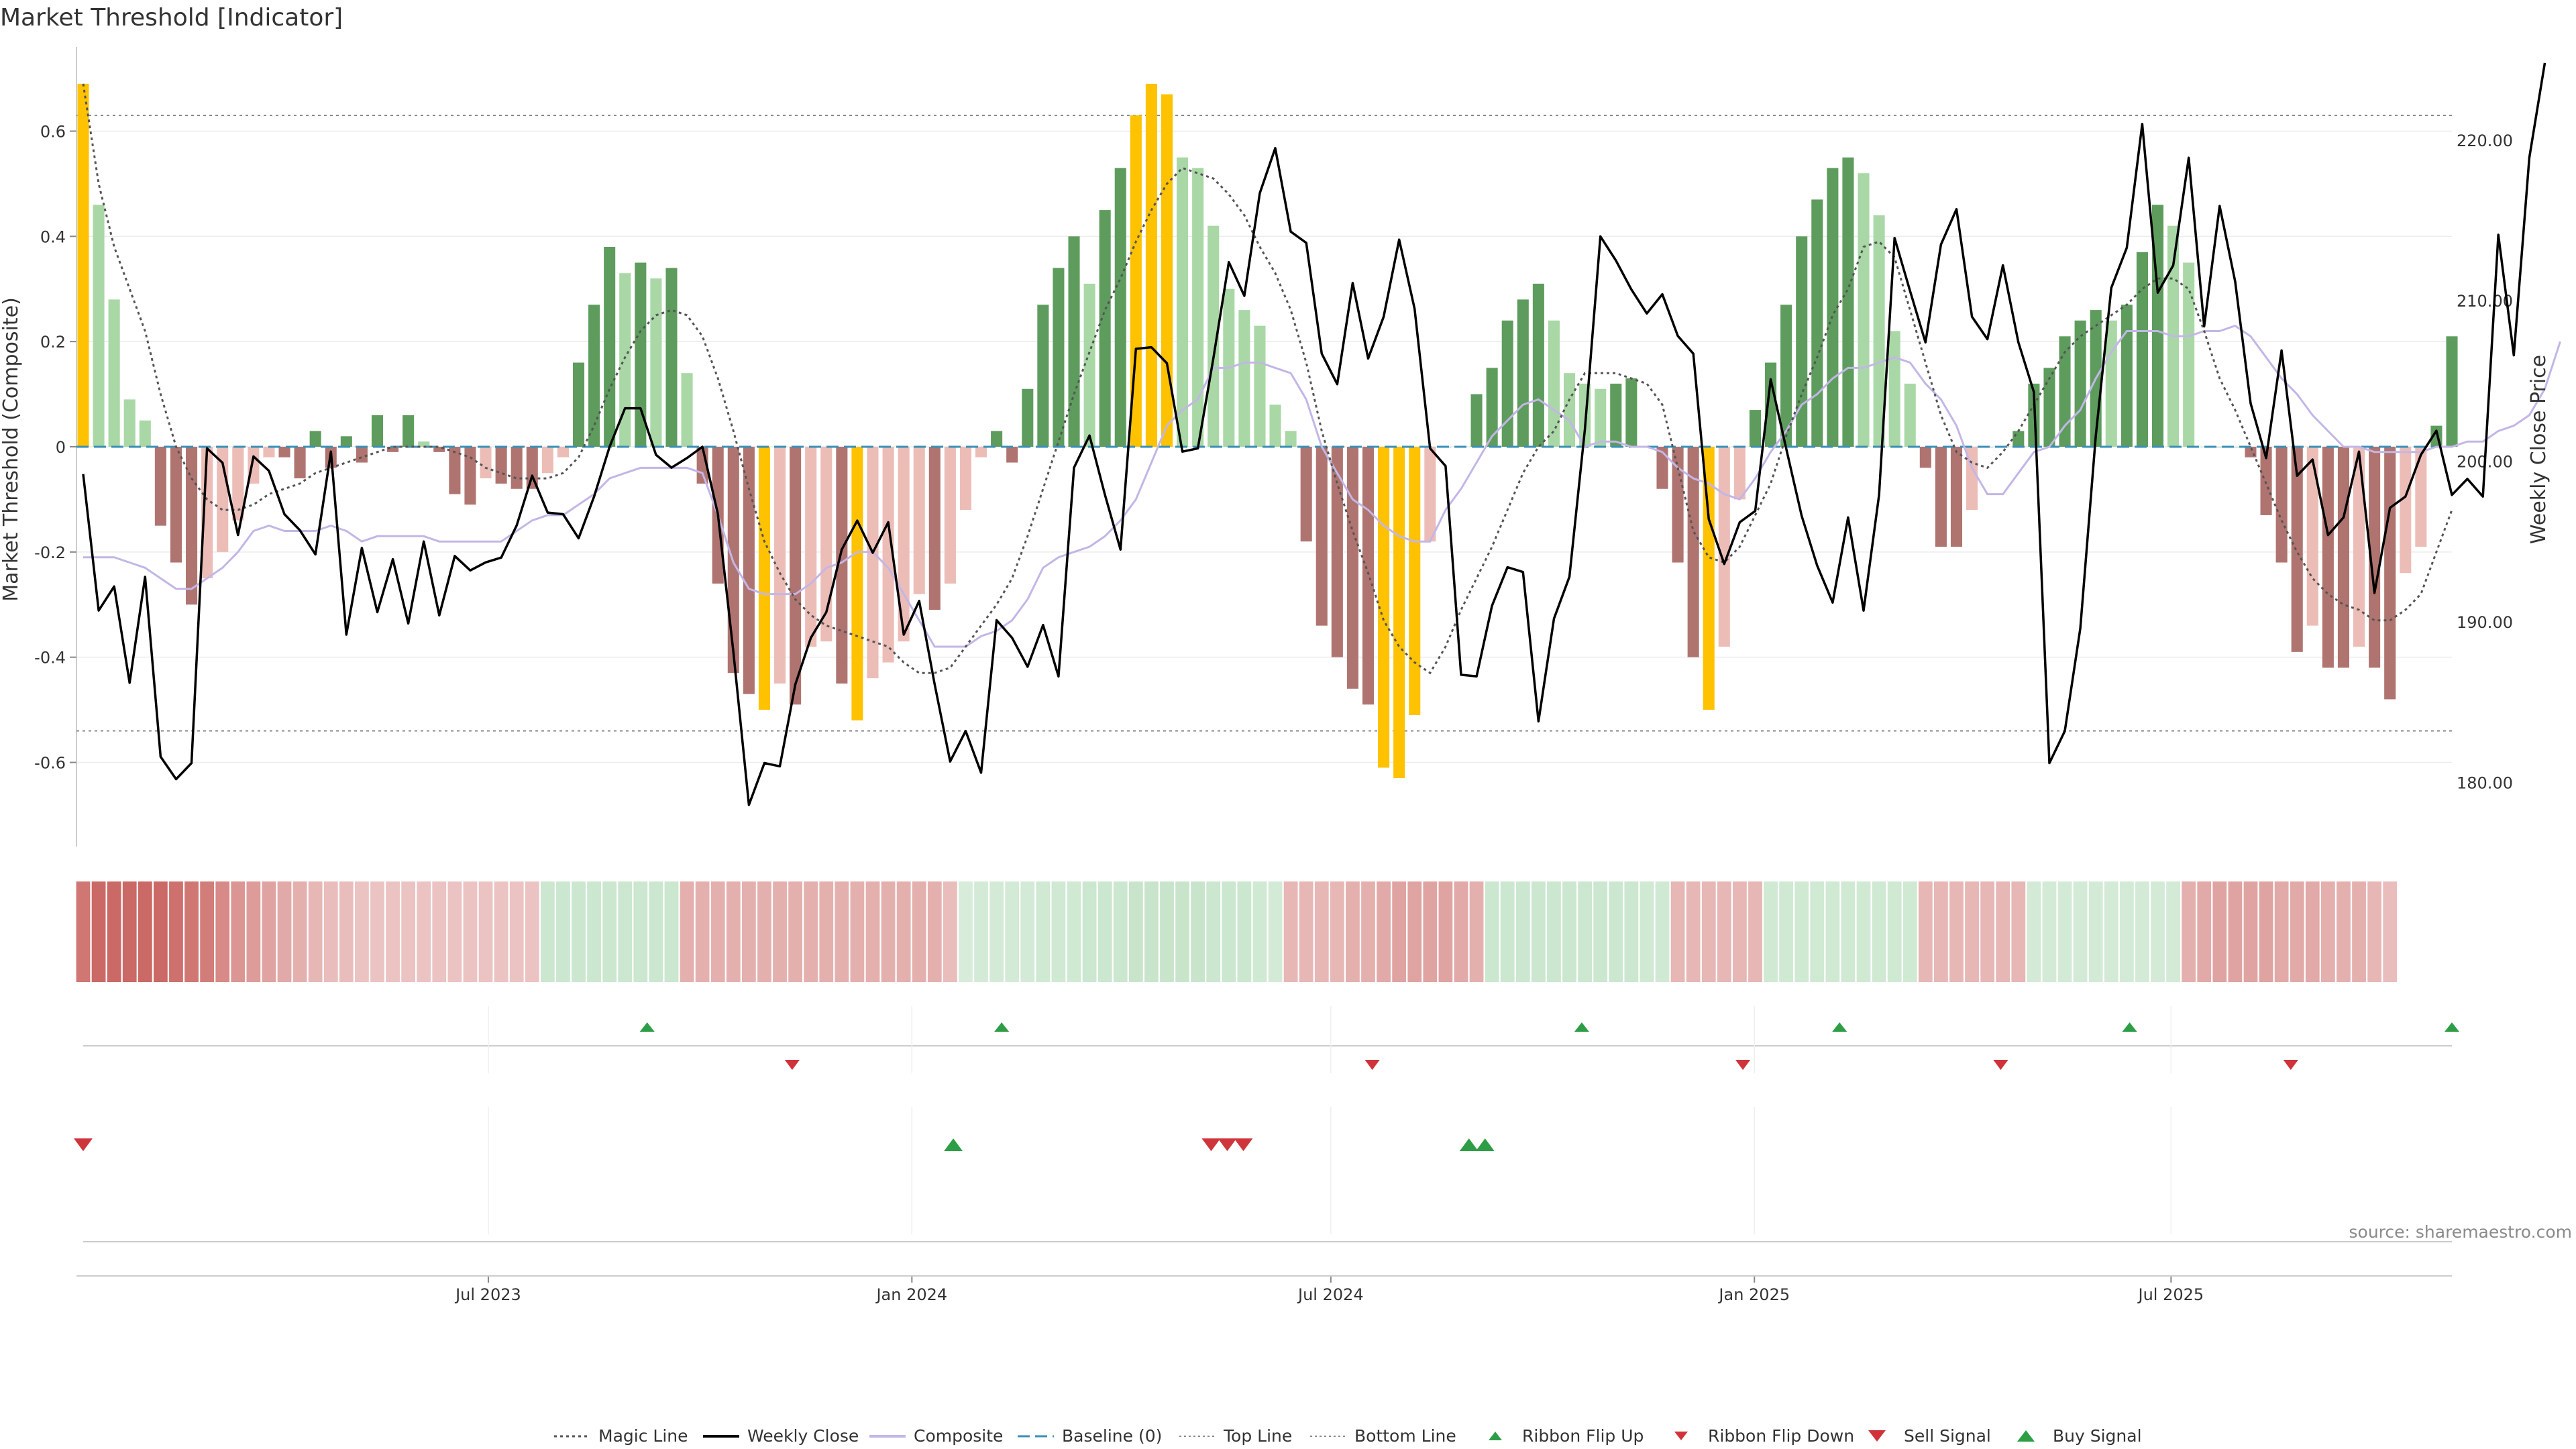 The height and width of the screenshot is (1449, 2576). What do you see at coordinates (1211, 1144) in the screenshot?
I see `sell-signal-marker` at bounding box center [1211, 1144].